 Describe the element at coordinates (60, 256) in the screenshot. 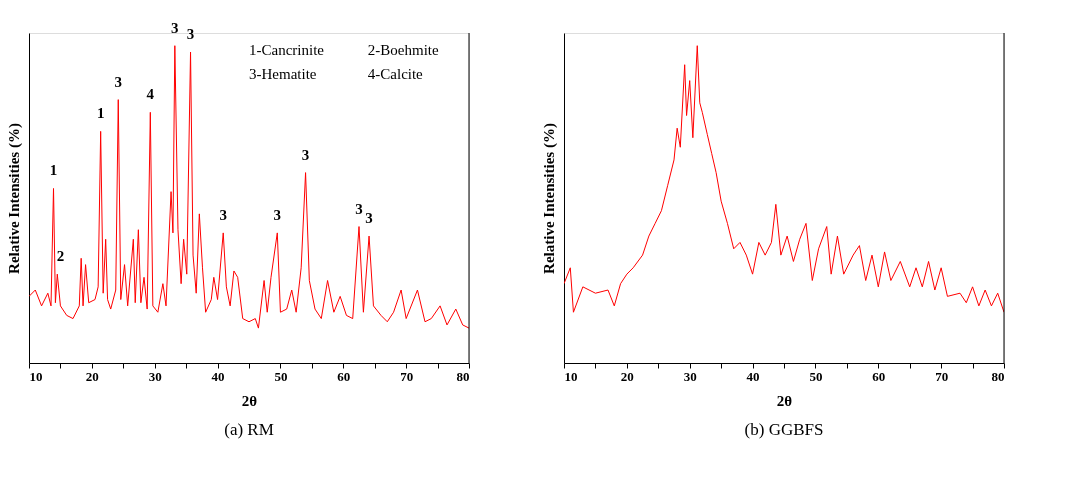

I see `annotation: 2` at that location.